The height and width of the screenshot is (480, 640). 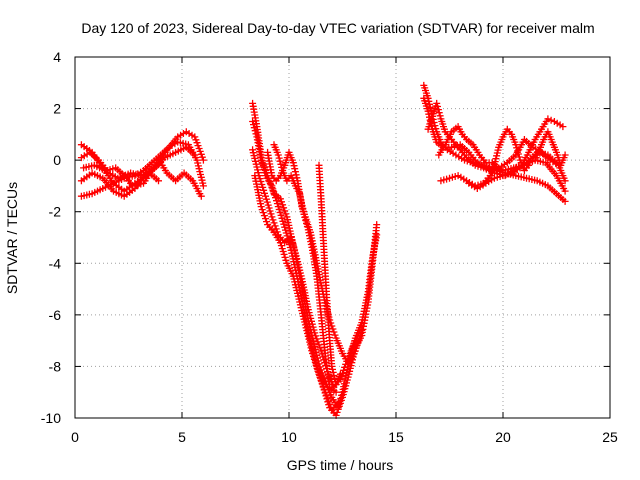 I want to click on y-axis-label: SDTVAR / TECUs, so click(x=12, y=238).